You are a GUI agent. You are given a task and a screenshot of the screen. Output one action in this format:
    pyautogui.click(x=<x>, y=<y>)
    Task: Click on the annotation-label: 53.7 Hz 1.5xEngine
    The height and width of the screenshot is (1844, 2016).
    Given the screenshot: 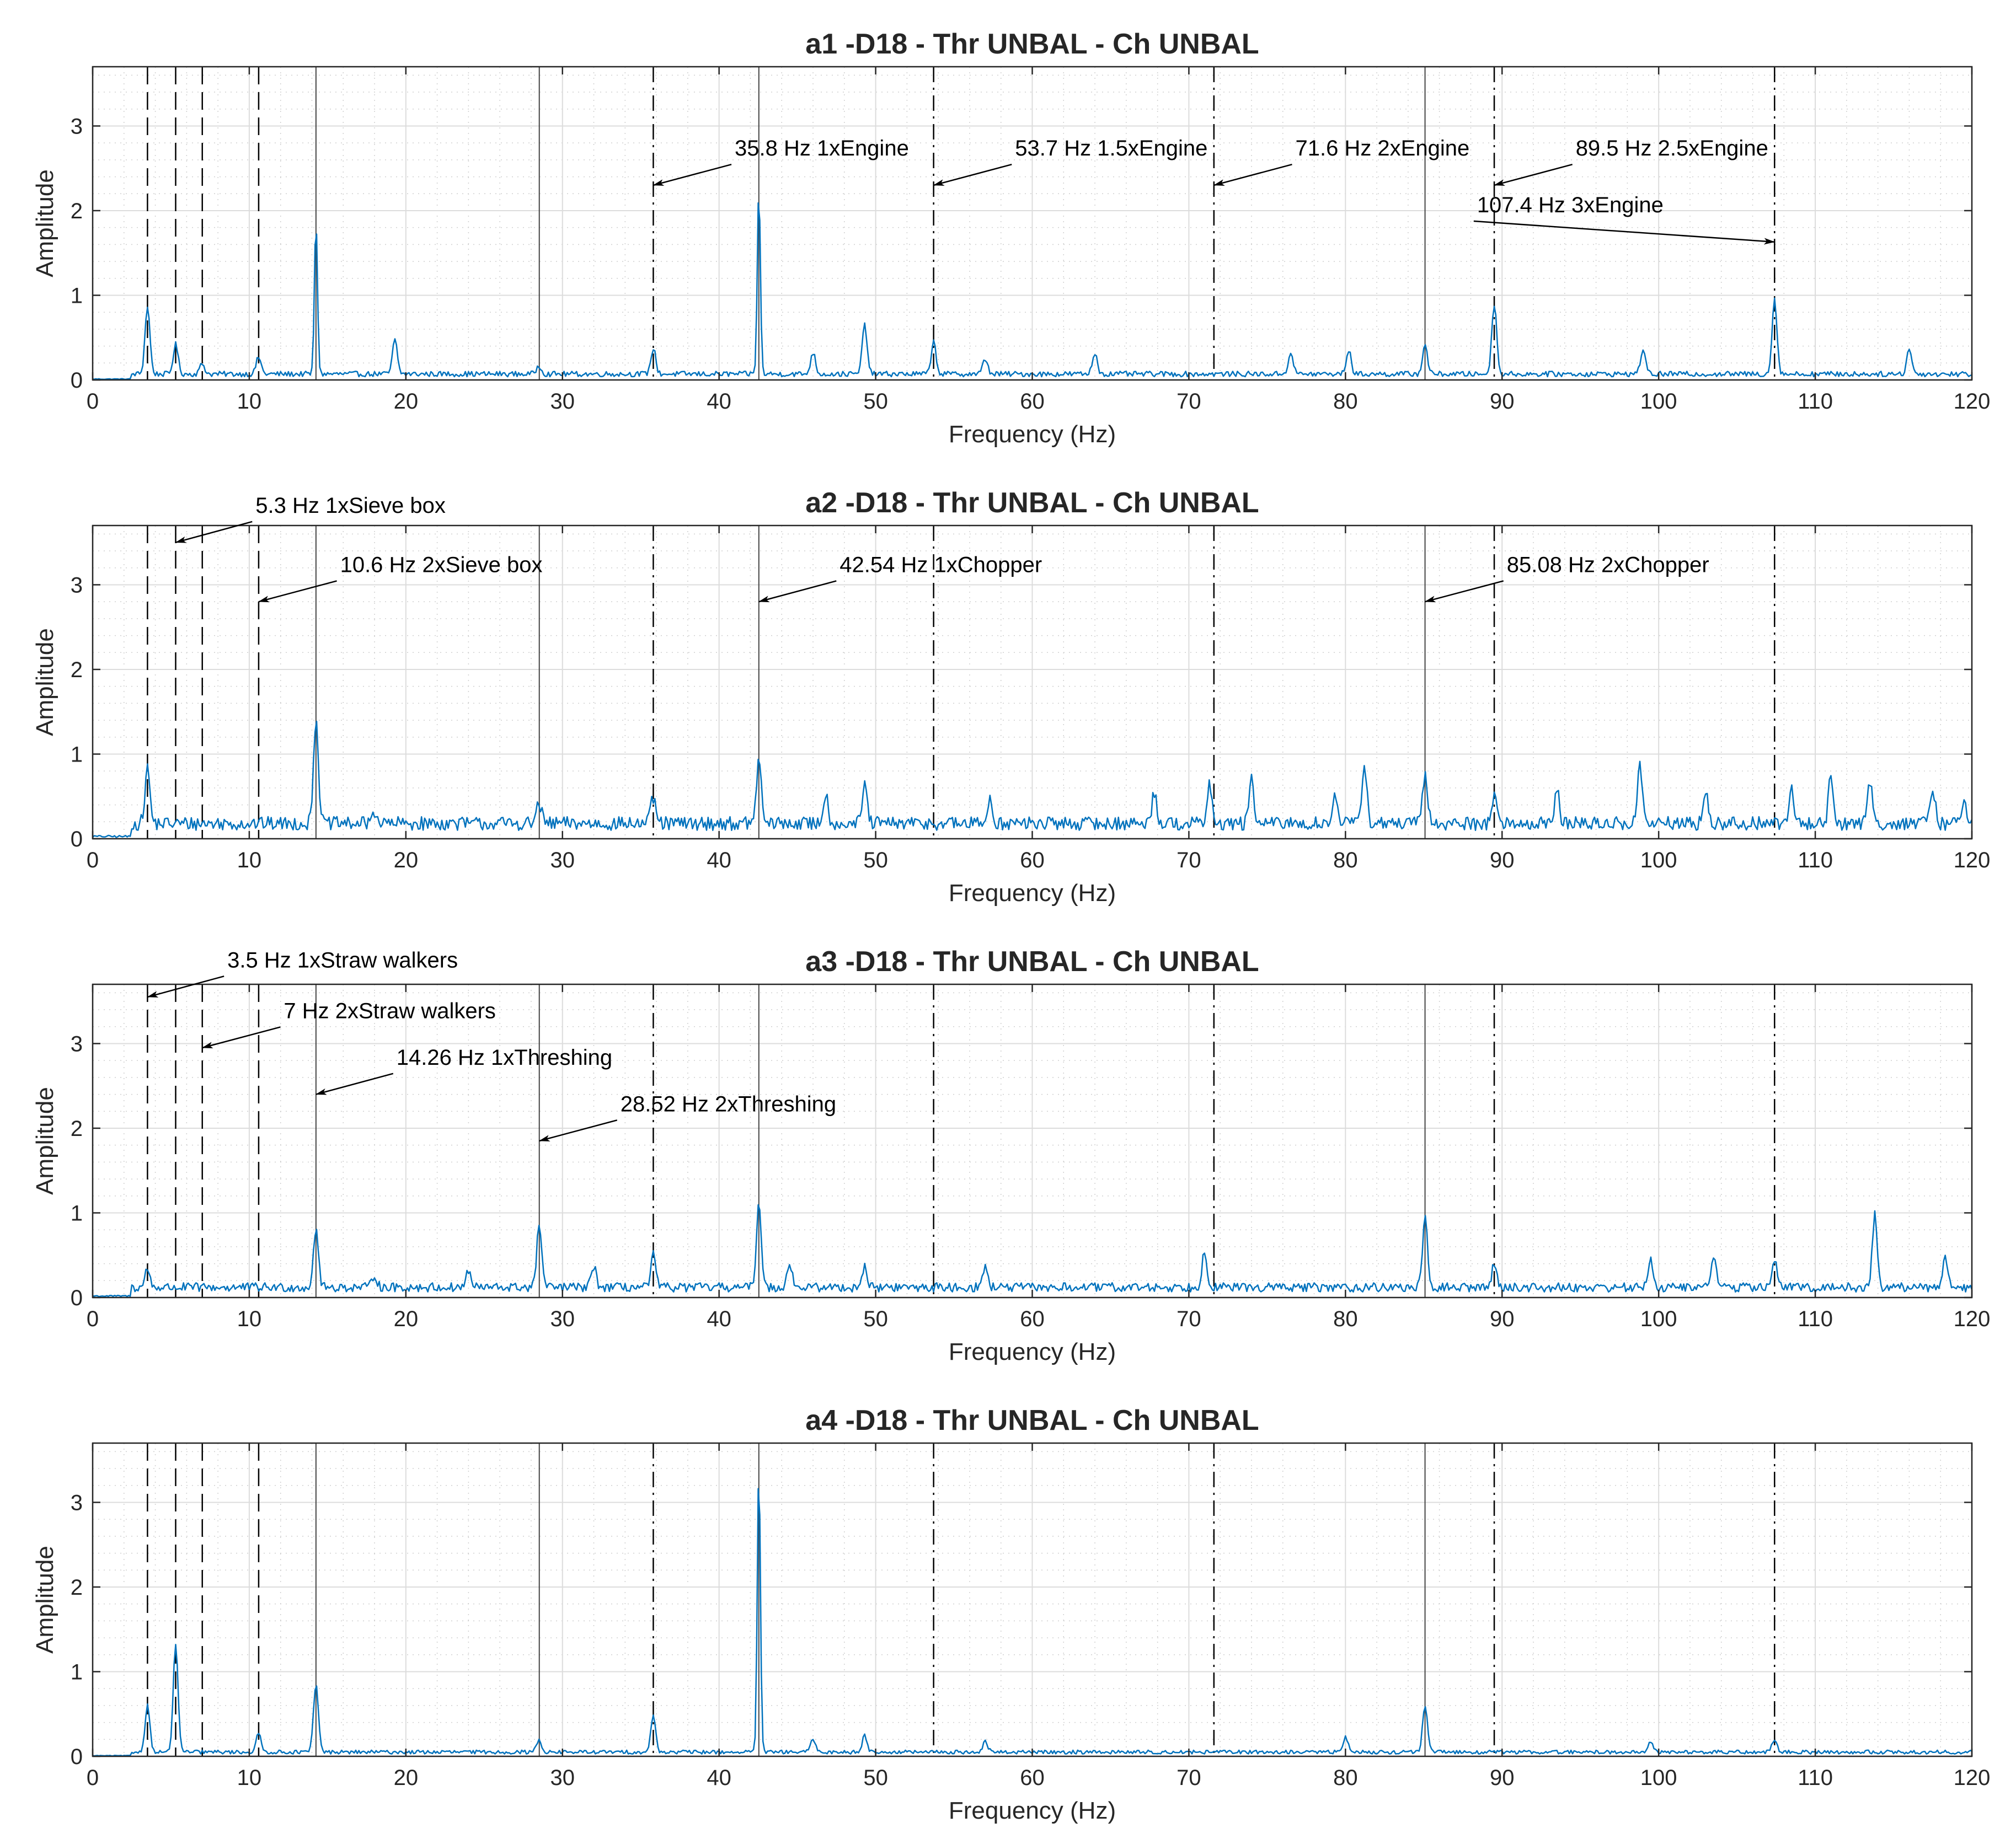 What is the action you would take?
    pyautogui.click(x=1111, y=148)
    